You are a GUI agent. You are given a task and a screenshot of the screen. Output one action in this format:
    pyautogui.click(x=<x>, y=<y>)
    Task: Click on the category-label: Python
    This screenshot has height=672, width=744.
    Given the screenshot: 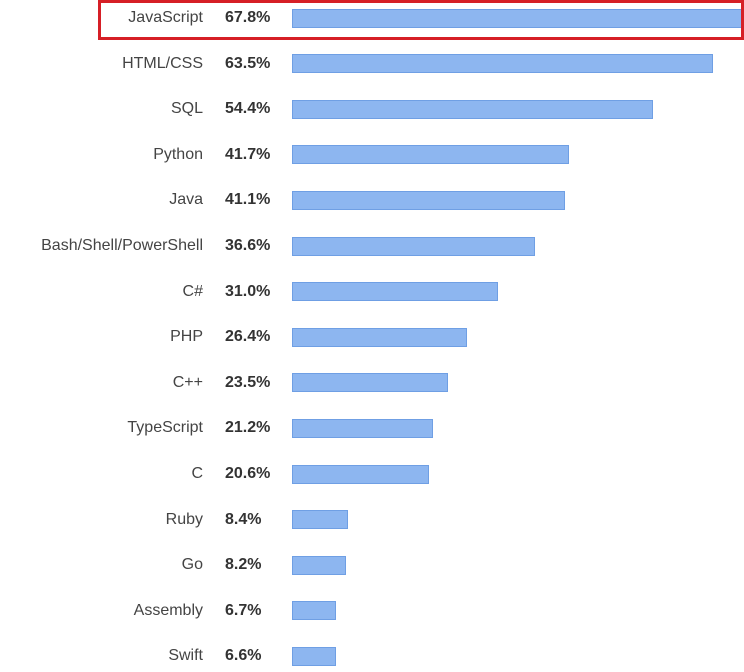 What is the action you would take?
    pyautogui.click(x=178, y=154)
    